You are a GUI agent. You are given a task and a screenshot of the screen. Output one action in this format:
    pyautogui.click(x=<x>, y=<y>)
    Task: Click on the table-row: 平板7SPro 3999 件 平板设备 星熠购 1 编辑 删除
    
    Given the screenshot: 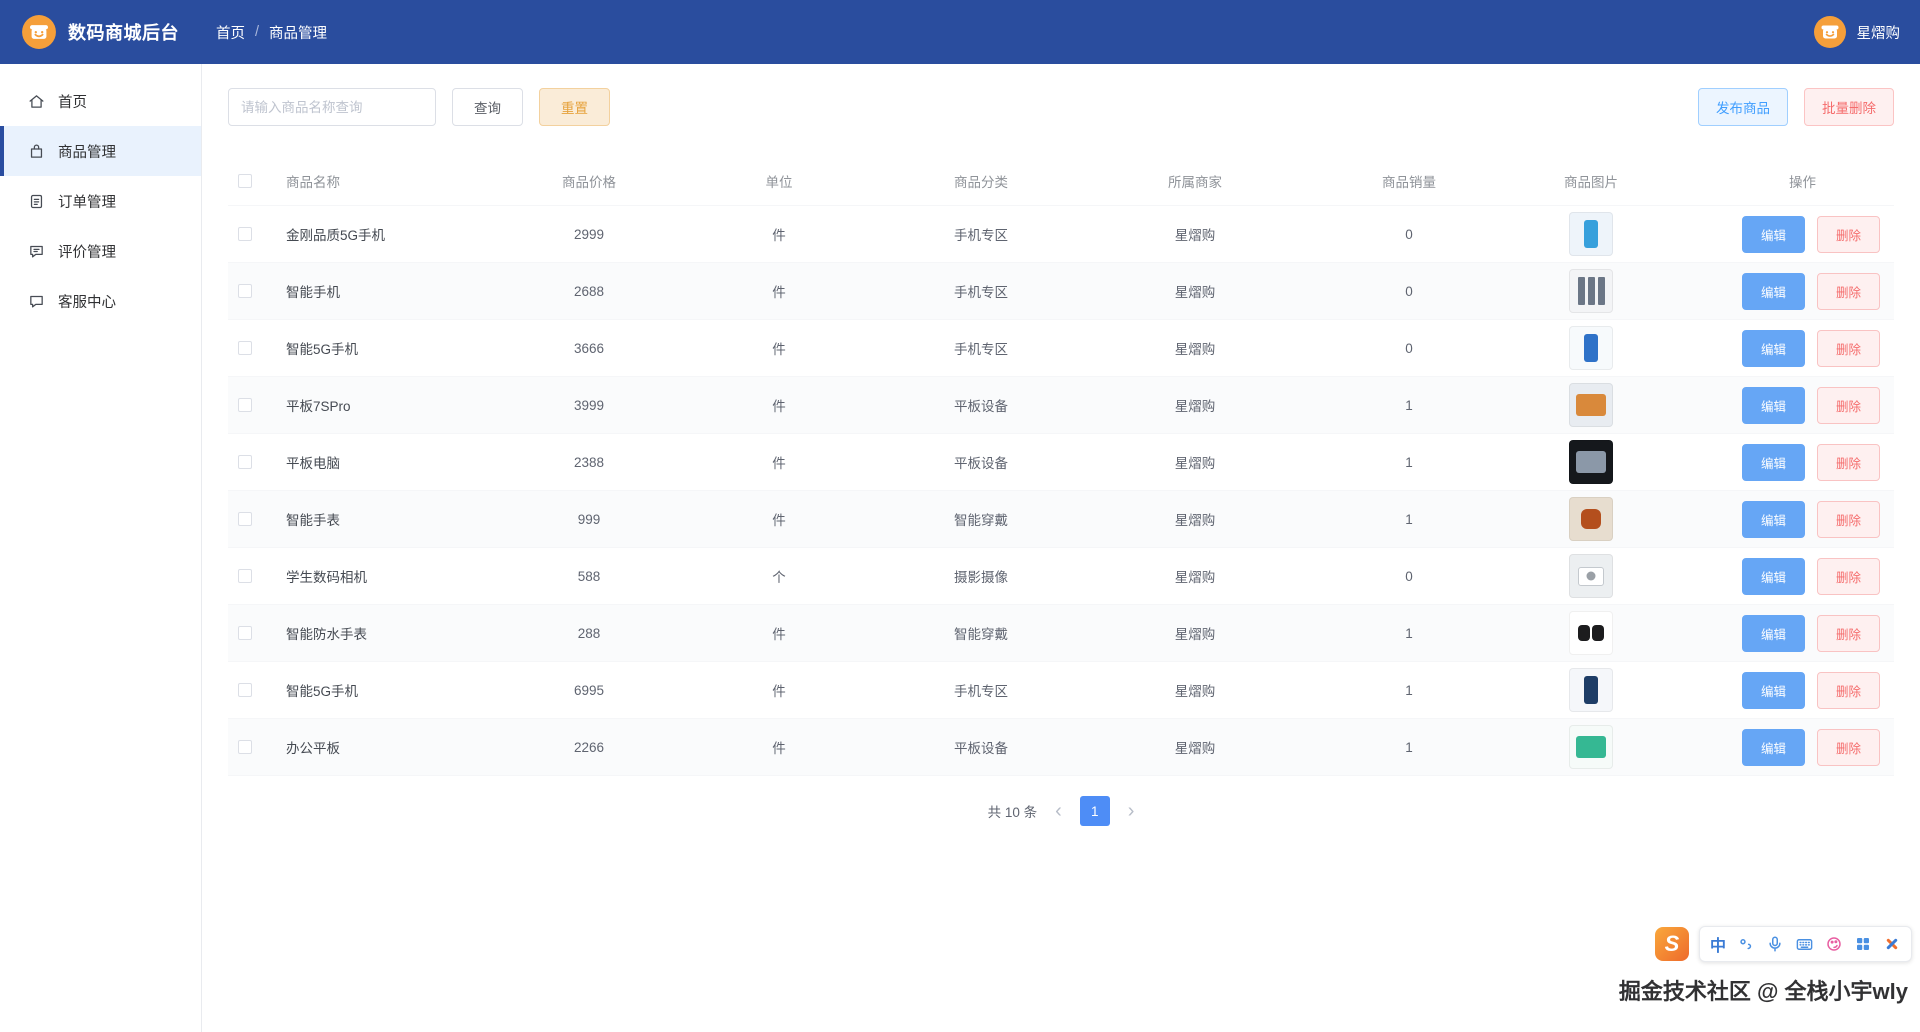 What is the action you would take?
    pyautogui.click(x=1061, y=405)
    